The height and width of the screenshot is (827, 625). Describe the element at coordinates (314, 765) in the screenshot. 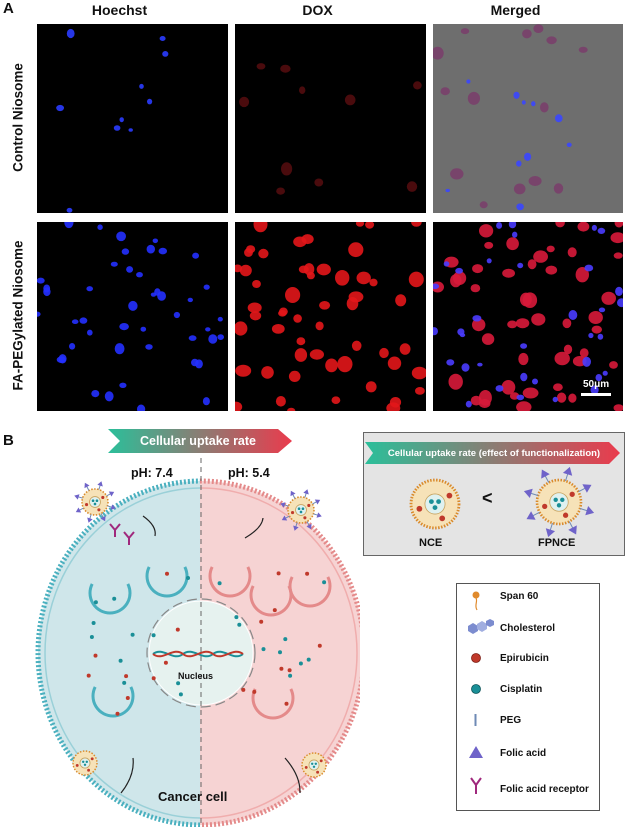

I see `niosome-bottom-right` at that location.